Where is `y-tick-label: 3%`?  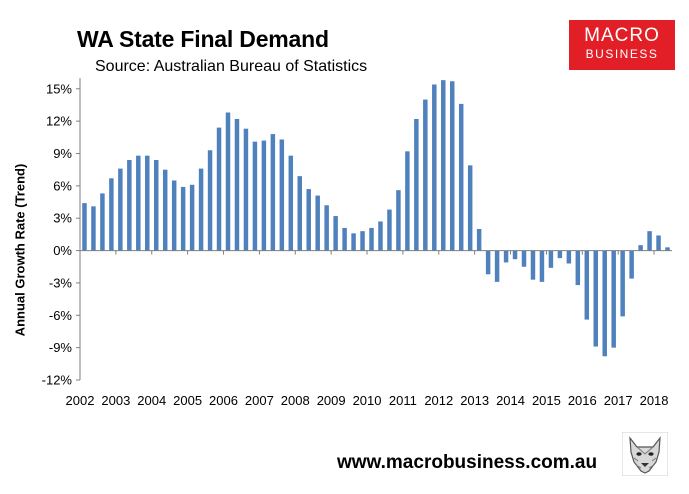
y-tick-label: 3% is located at coordinates (62, 218).